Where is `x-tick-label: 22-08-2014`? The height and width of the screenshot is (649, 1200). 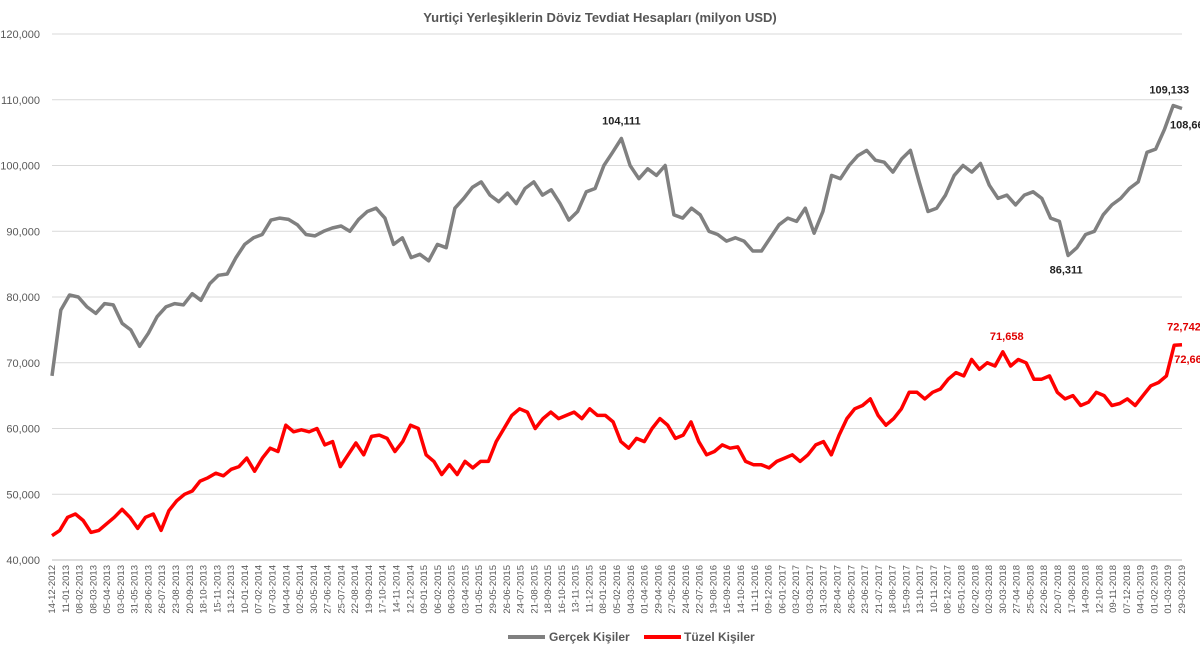 x-tick-label: 22-08-2014 is located at coordinates (355, 589).